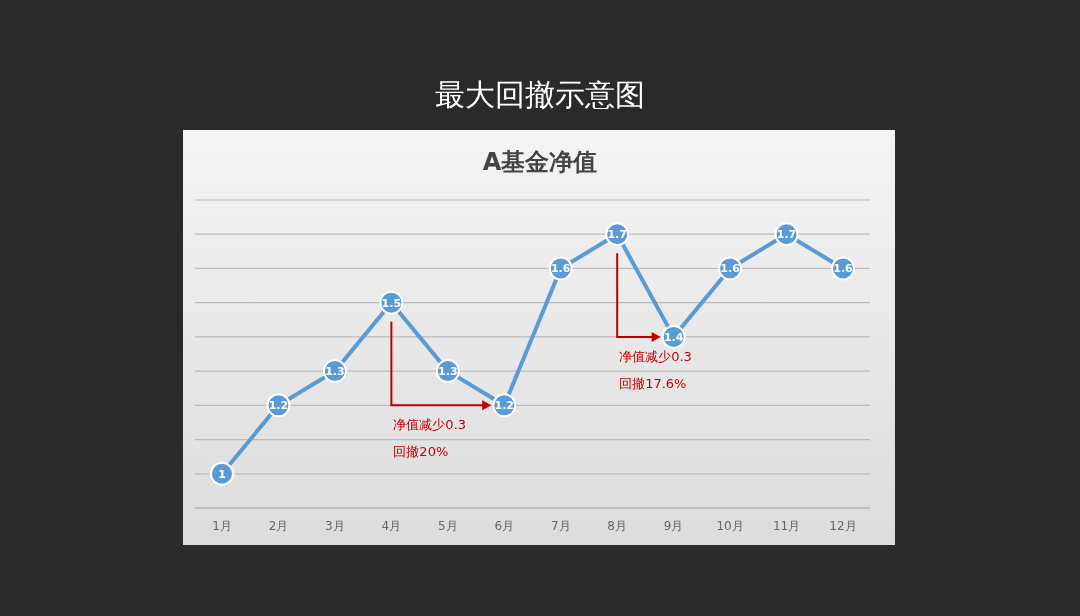 This screenshot has width=1080, height=616. Describe the element at coordinates (560, 526) in the screenshot. I see `x-tick-label: 7月` at that location.